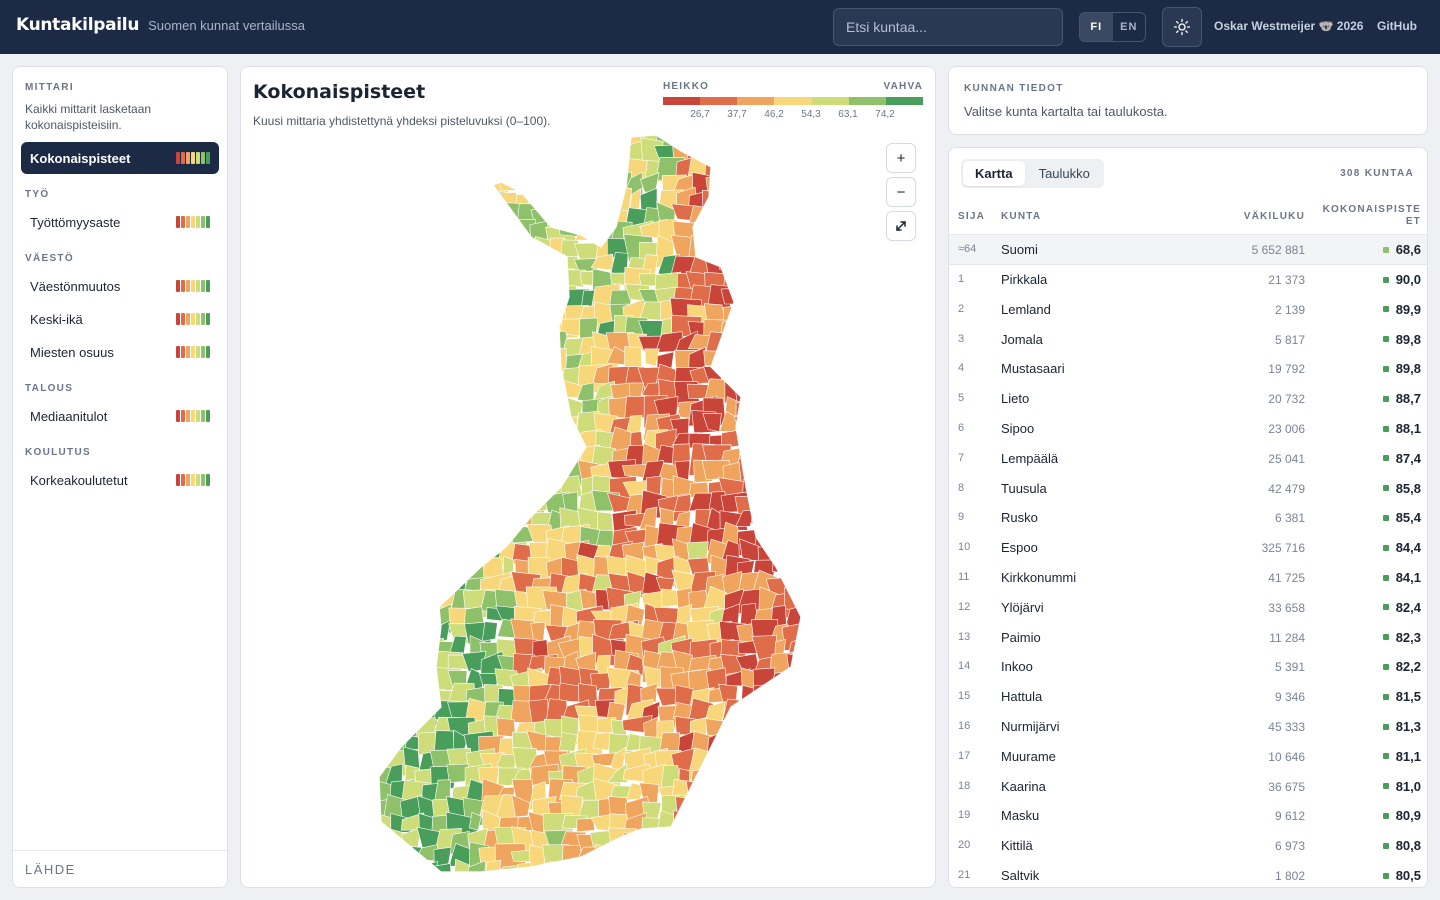 The height and width of the screenshot is (900, 1440). What do you see at coordinates (1188, 489) in the screenshot?
I see `table-row: 8 Tuusula 42 479 85,8` at bounding box center [1188, 489].